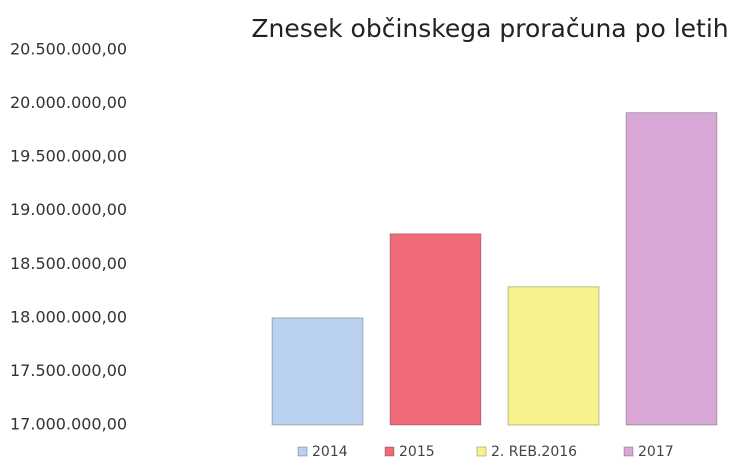  What do you see at coordinates (68, 424) in the screenshot?
I see `y-tick-label: 17.000.000,00` at bounding box center [68, 424].